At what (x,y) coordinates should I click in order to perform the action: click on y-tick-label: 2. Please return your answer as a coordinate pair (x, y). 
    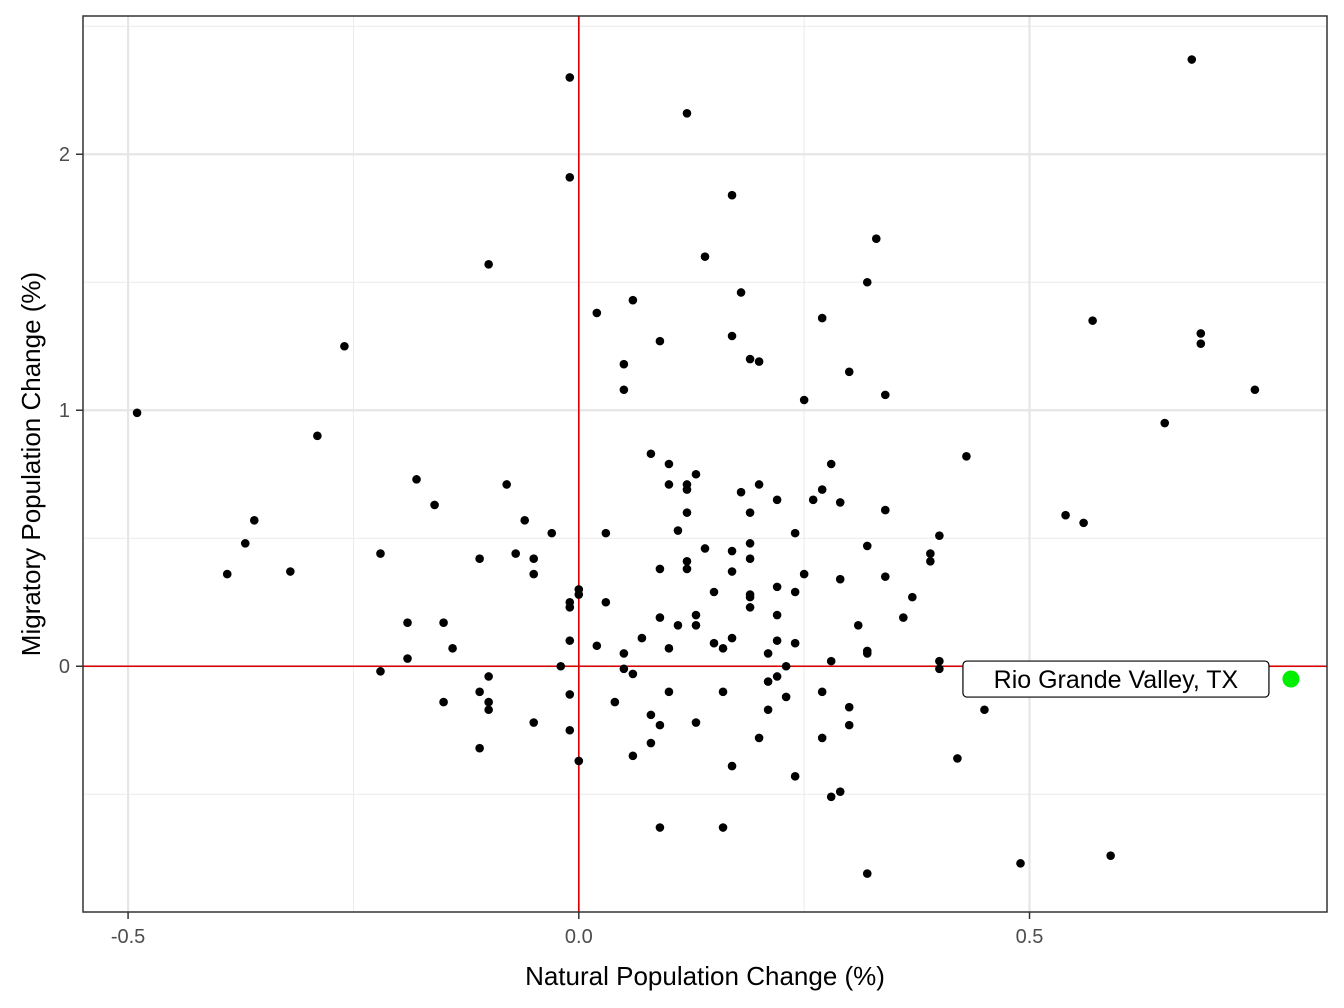
    Looking at the image, I should click on (64, 155).